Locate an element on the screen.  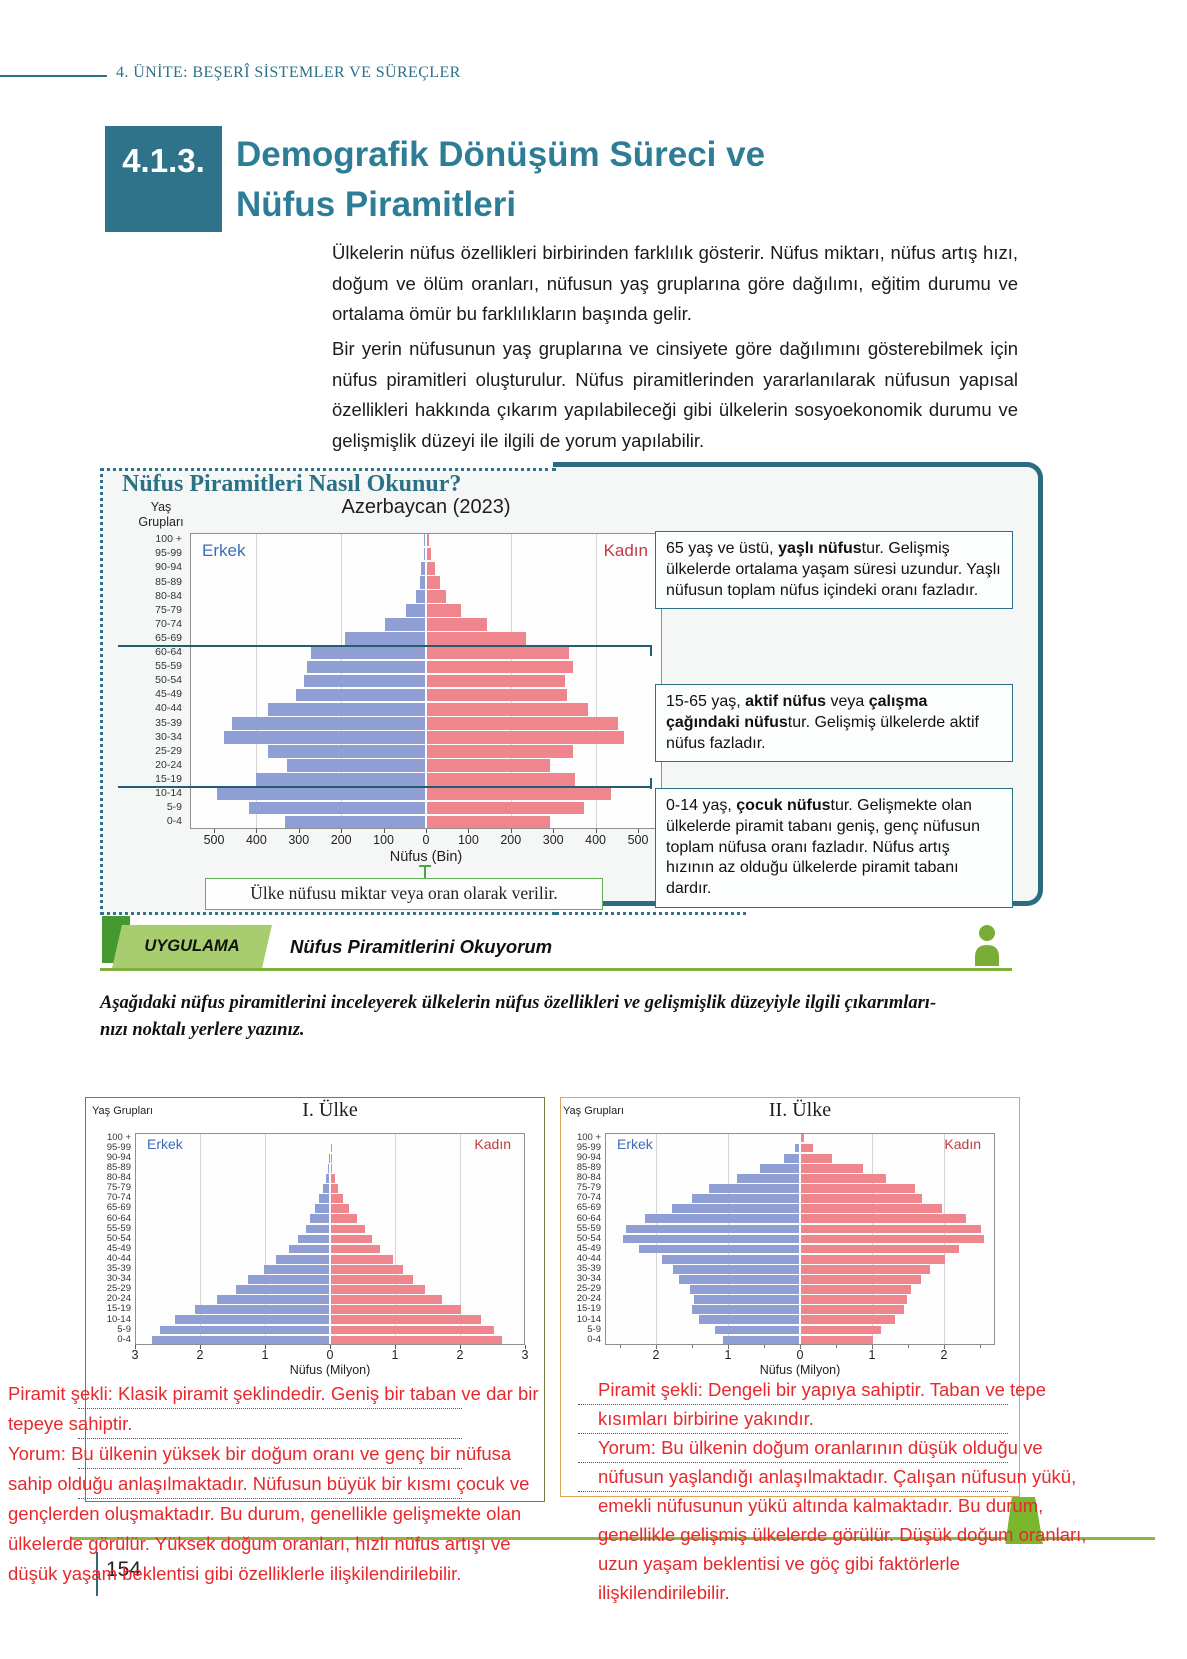
x-axis-title: Nüfus (Milyon) is located at coordinates (800, 1370).